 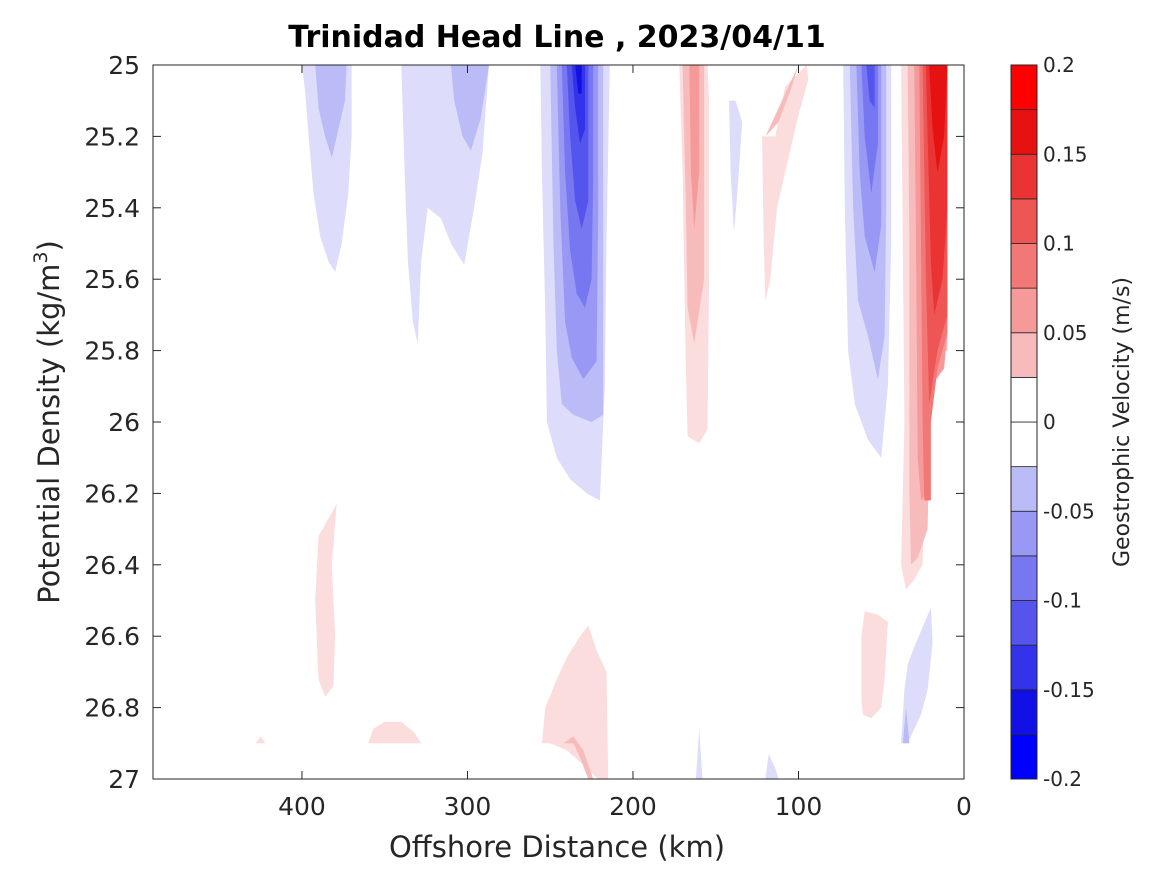 What do you see at coordinates (633, 806) in the screenshot?
I see `x-tick-label: 200` at bounding box center [633, 806].